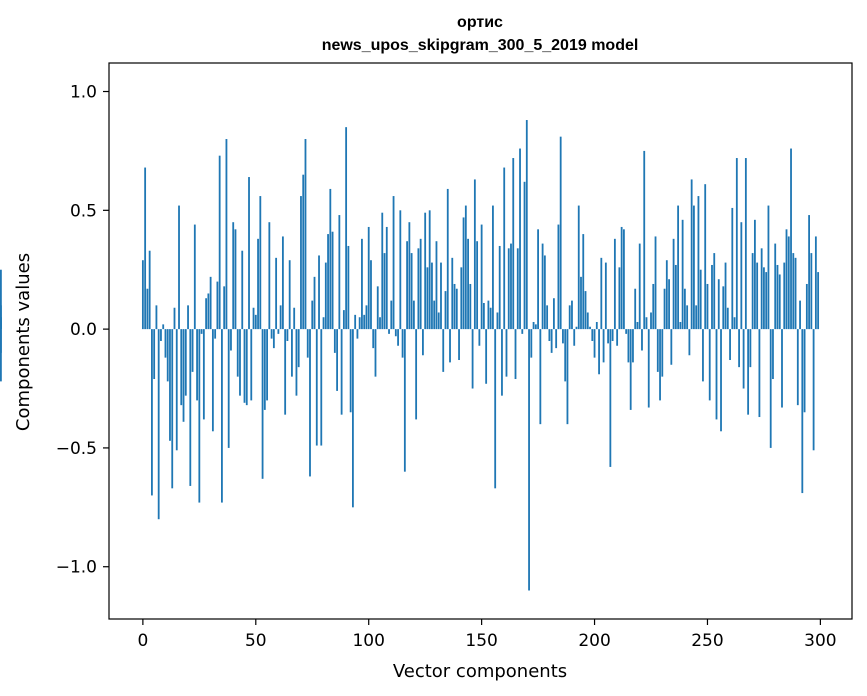 The height and width of the screenshot is (696, 867). Describe the element at coordinates (1, 355) in the screenshot. I see `bar-undefined` at that location.